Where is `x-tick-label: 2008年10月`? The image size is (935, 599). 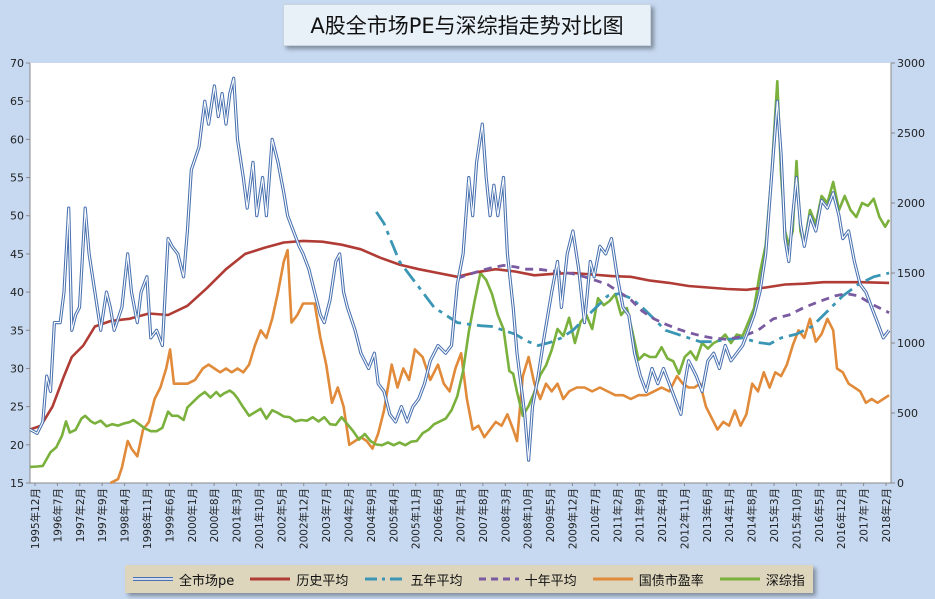
x-tick-label: 2008年10月 is located at coordinates (528, 518).